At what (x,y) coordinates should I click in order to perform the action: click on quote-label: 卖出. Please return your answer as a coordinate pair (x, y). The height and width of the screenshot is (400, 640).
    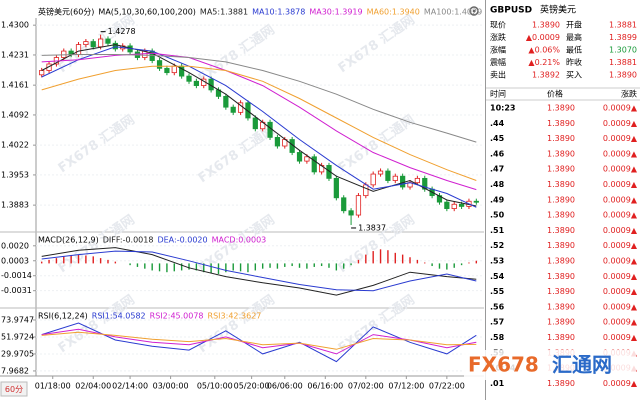
    Looking at the image, I should click on (498, 75).